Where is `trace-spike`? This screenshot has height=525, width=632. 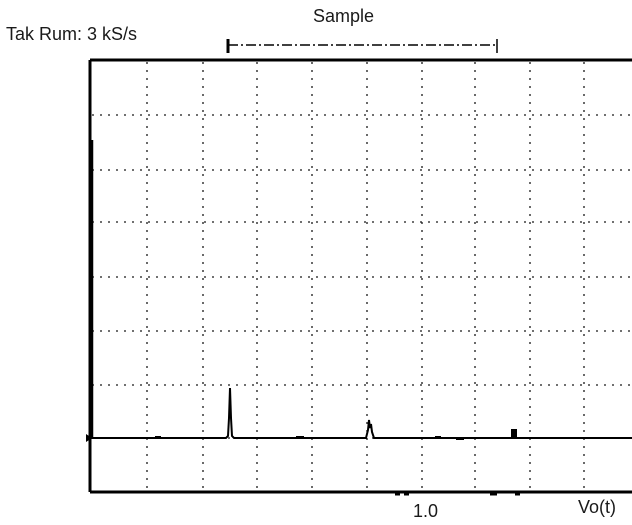
trace-spike is located at coordinates (514, 433).